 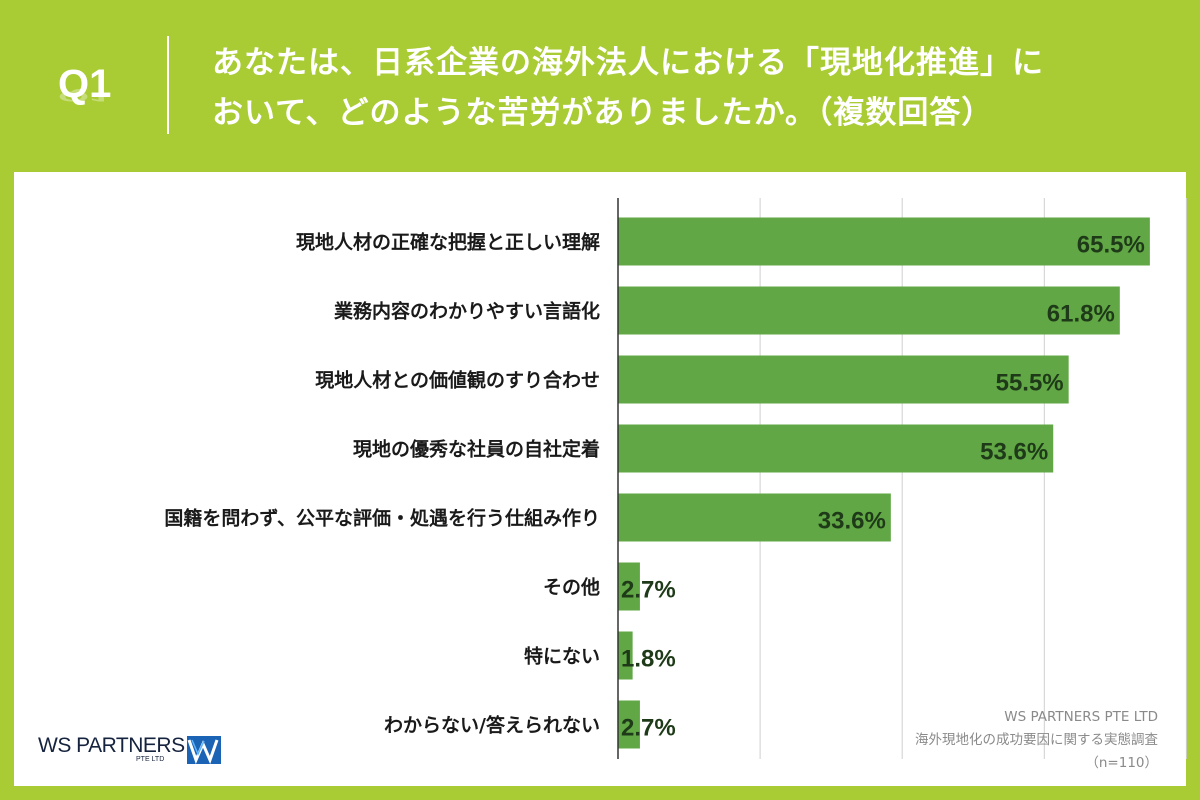 I want to click on category-label-8: わからない/答えられない, so click(x=492, y=725).